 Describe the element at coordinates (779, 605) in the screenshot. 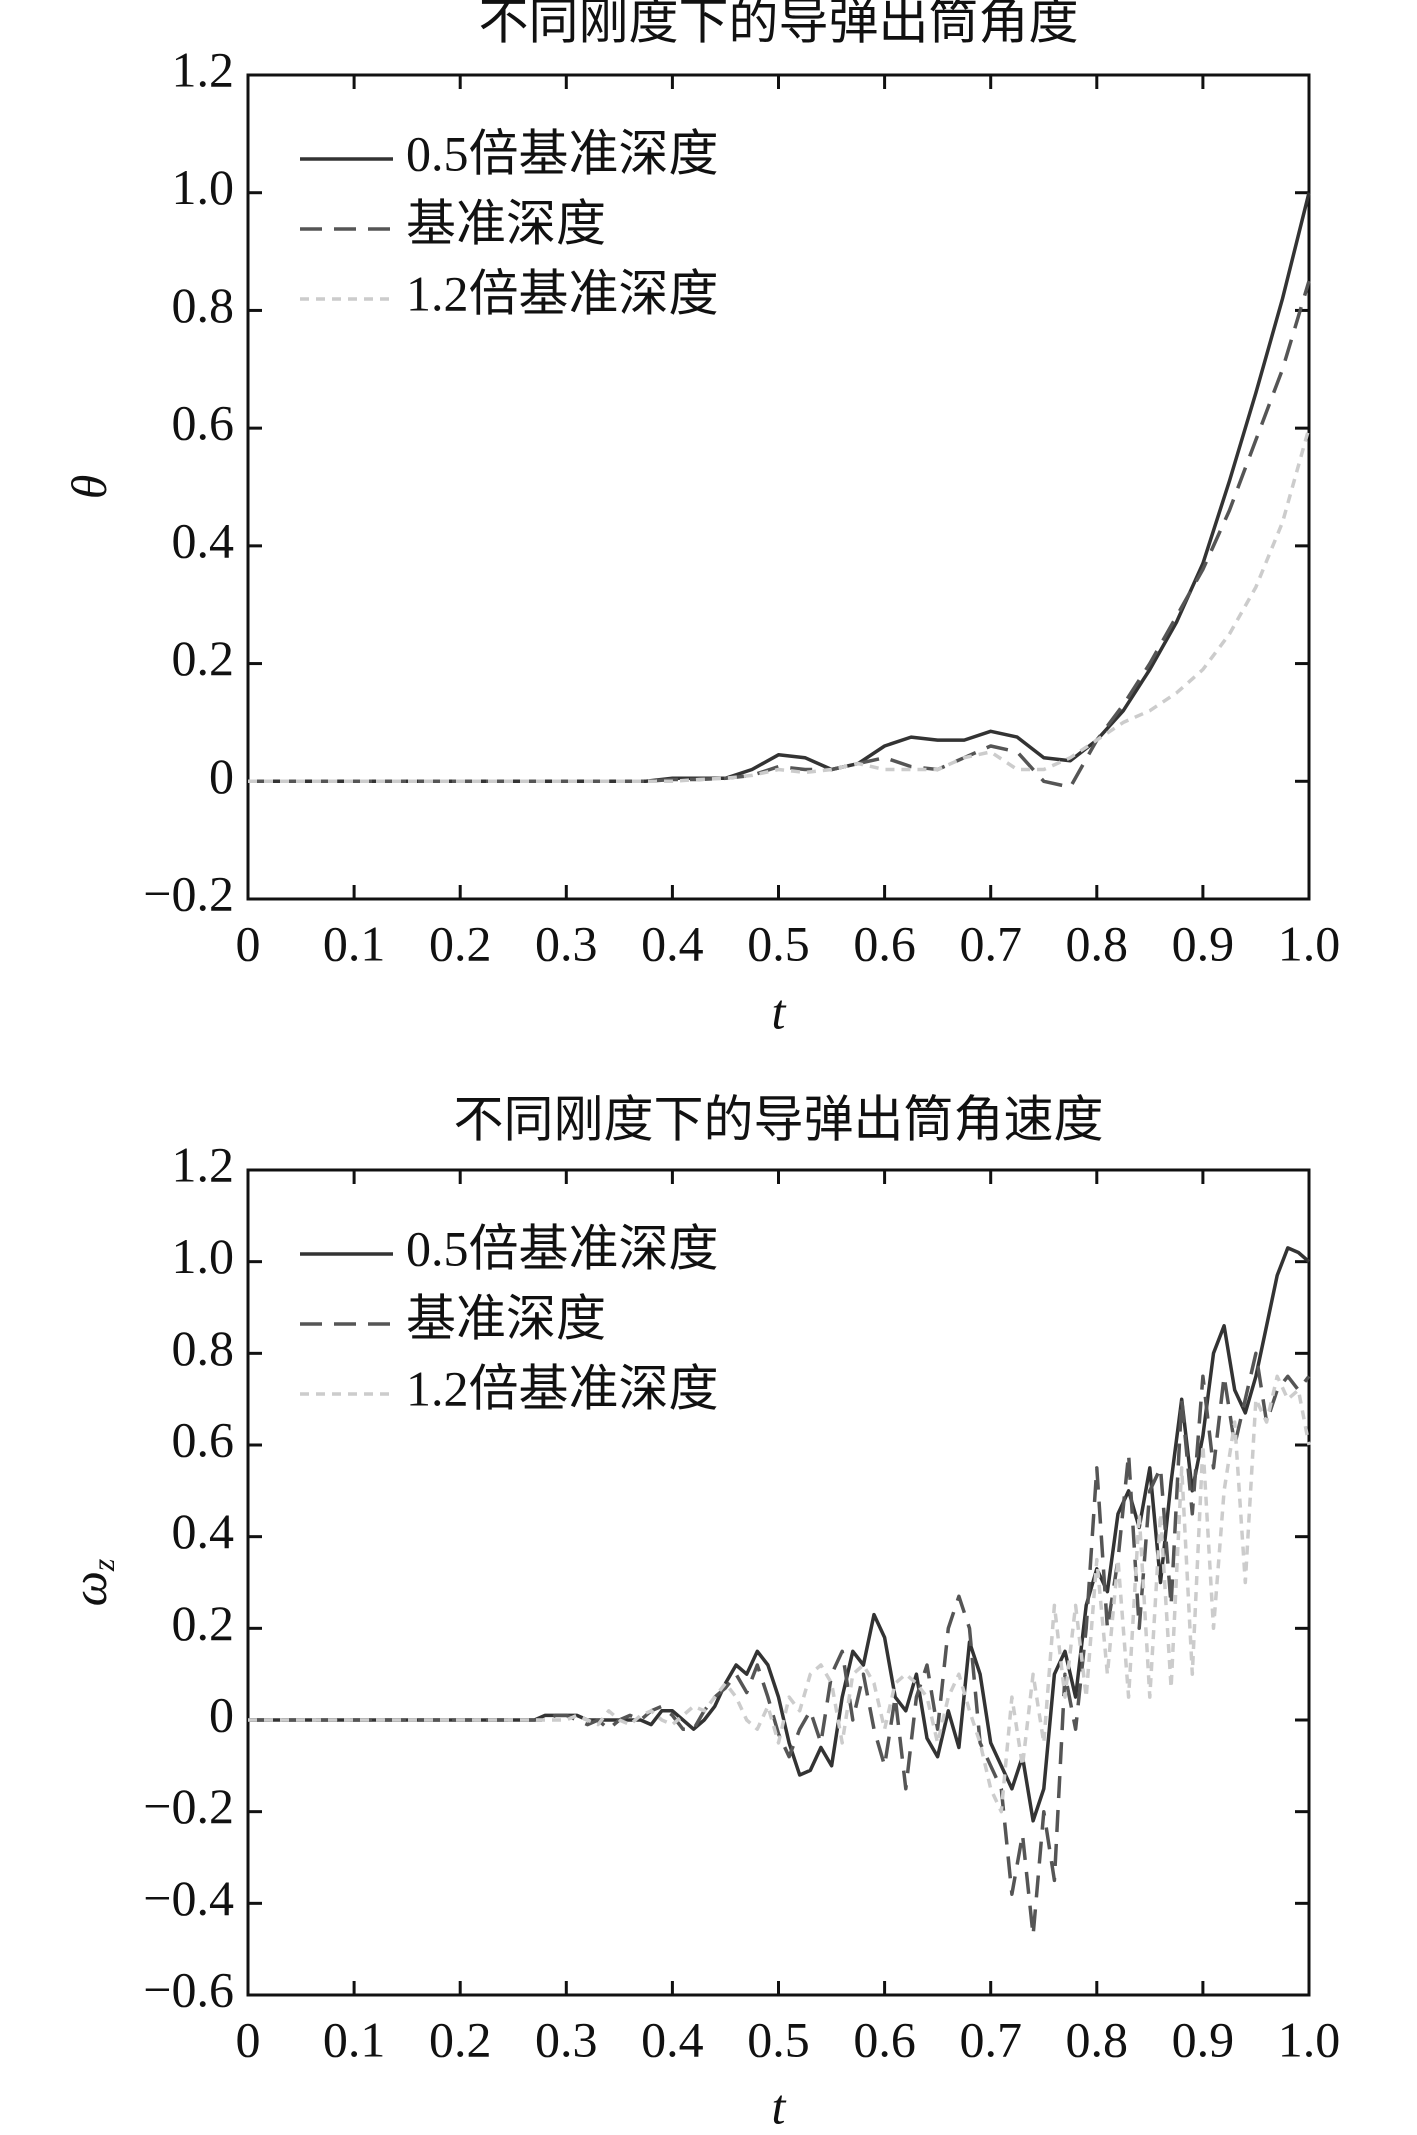

I see `series-line` at that location.